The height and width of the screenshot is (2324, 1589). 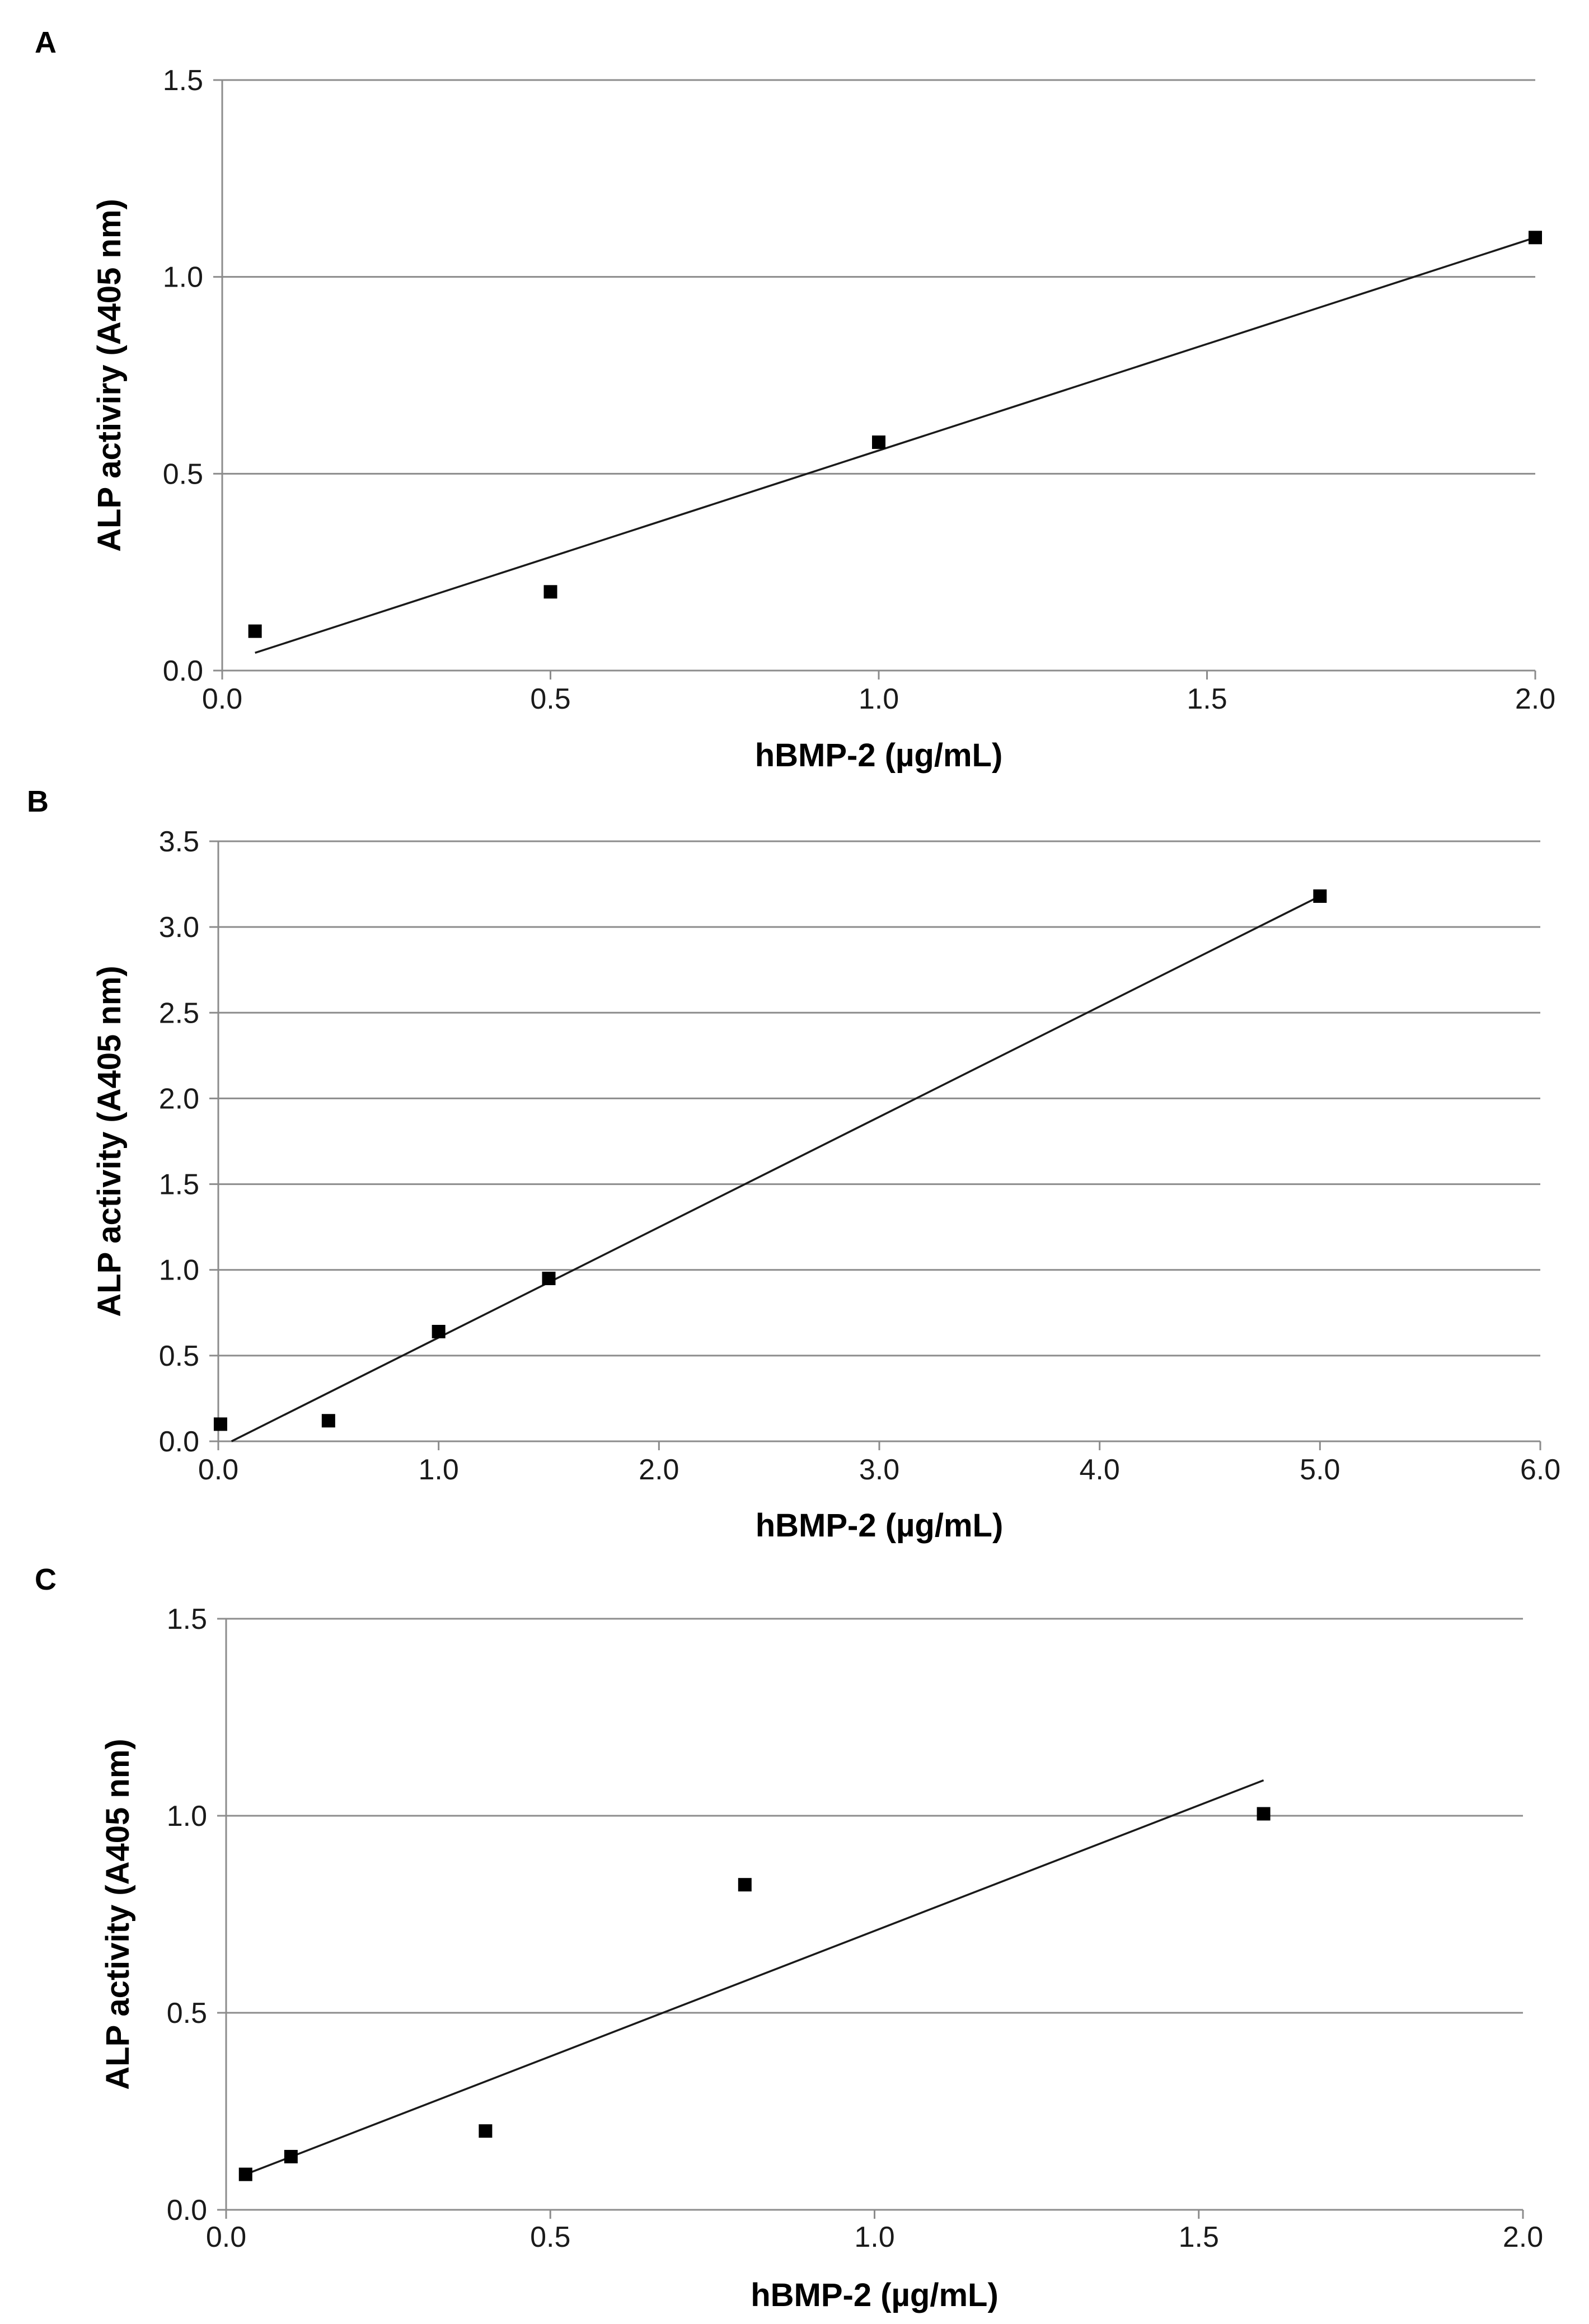 What do you see at coordinates (46, 42) in the screenshot?
I see `panel-letter-a: A` at bounding box center [46, 42].